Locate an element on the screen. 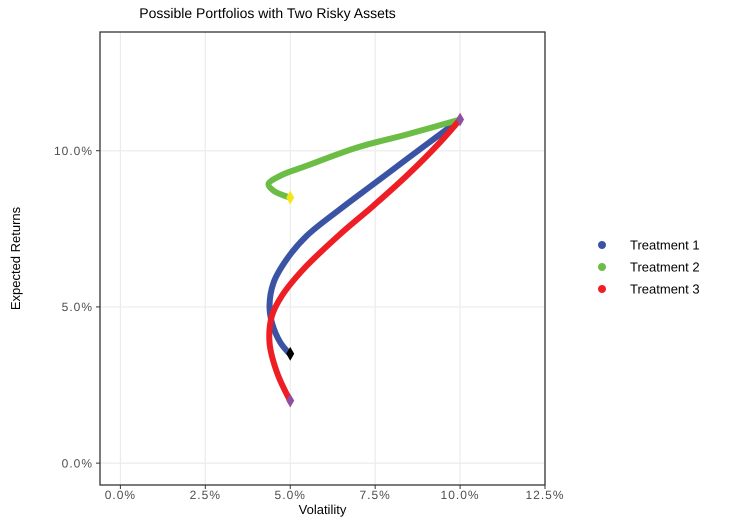 The image size is (732, 518). legend-label: Treatment 3 is located at coordinates (665, 289).